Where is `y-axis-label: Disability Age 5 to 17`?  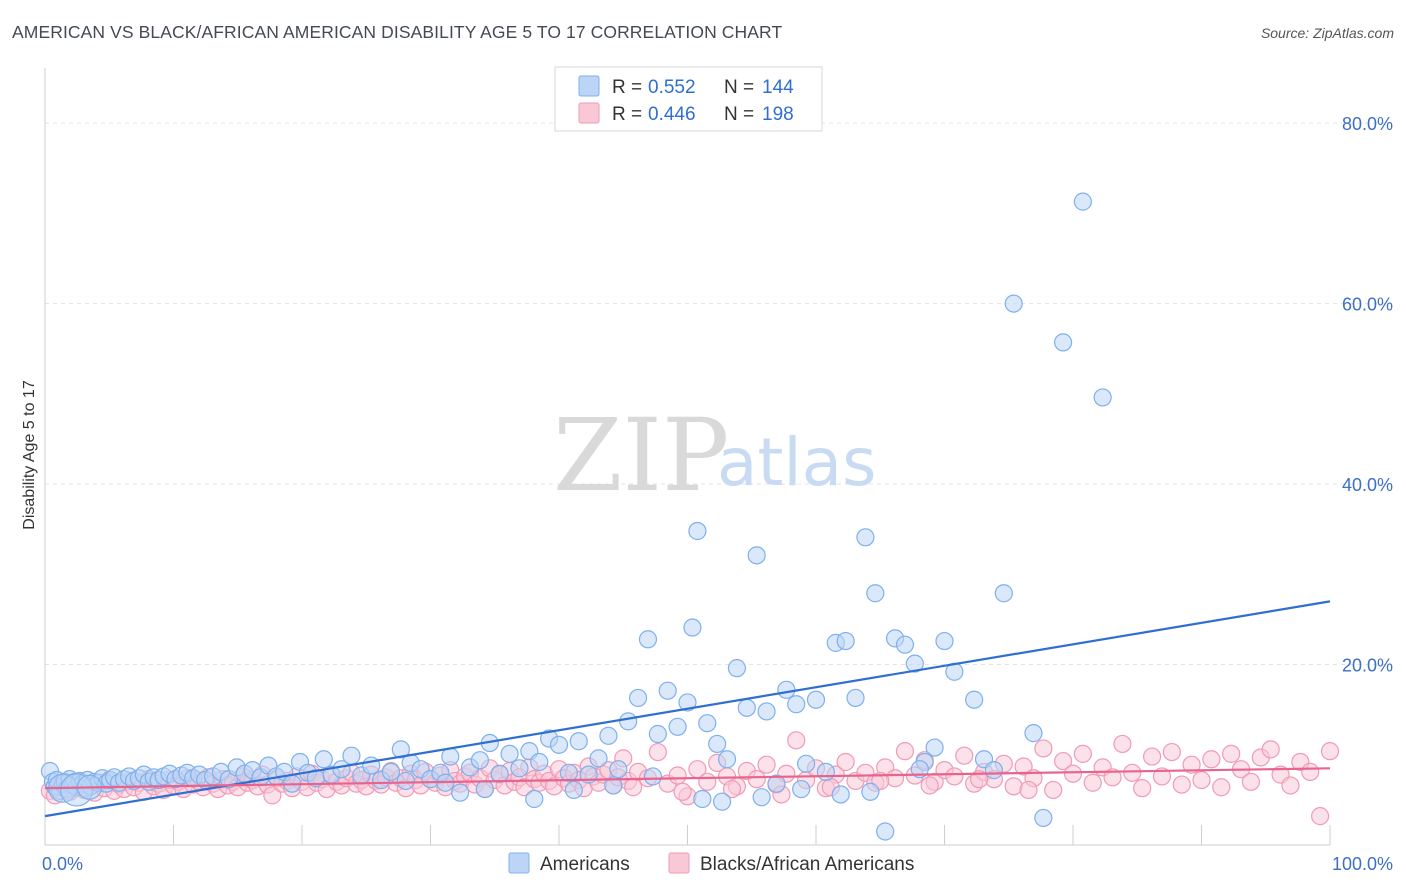 y-axis-label: Disability Age 5 to 17 is located at coordinates (29, 455).